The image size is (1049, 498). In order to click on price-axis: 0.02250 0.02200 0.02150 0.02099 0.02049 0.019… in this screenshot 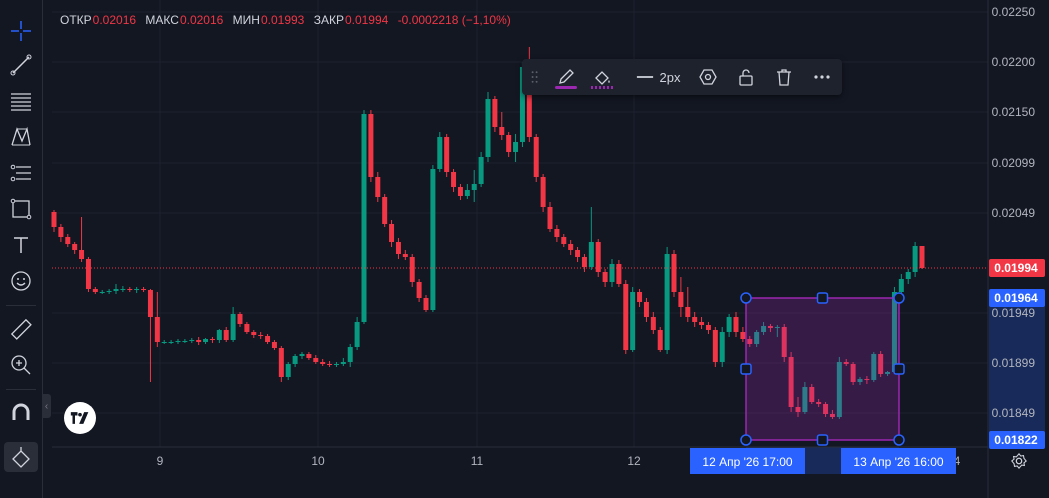, I will do `click(1016, 249)`.